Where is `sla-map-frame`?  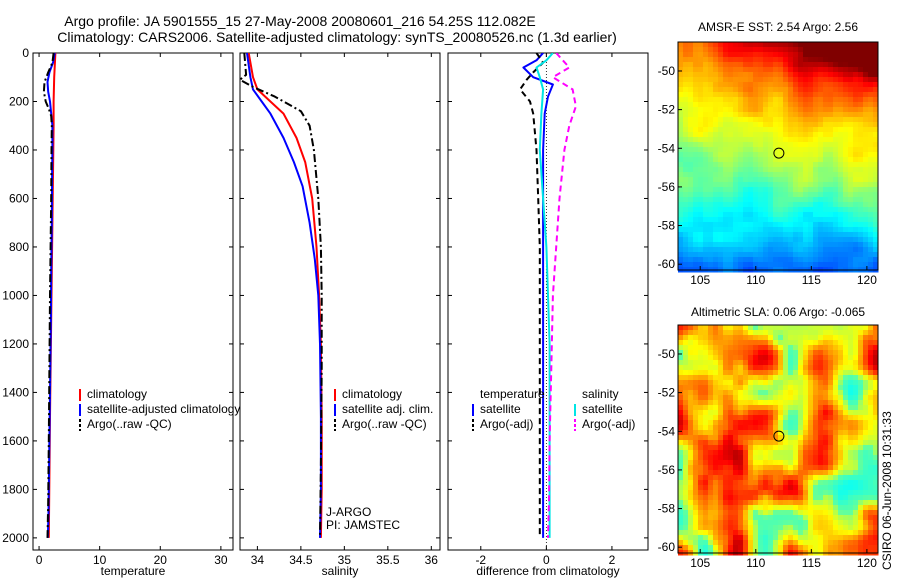 sla-map-frame is located at coordinates (778, 439).